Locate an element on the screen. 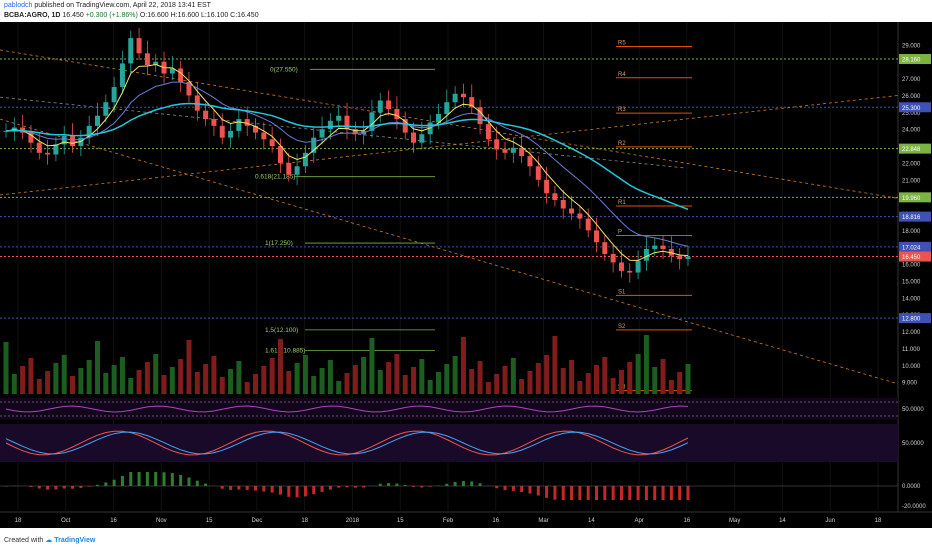 The height and width of the screenshot is (550, 932). high-value: H:16.600 is located at coordinates (185, 15).